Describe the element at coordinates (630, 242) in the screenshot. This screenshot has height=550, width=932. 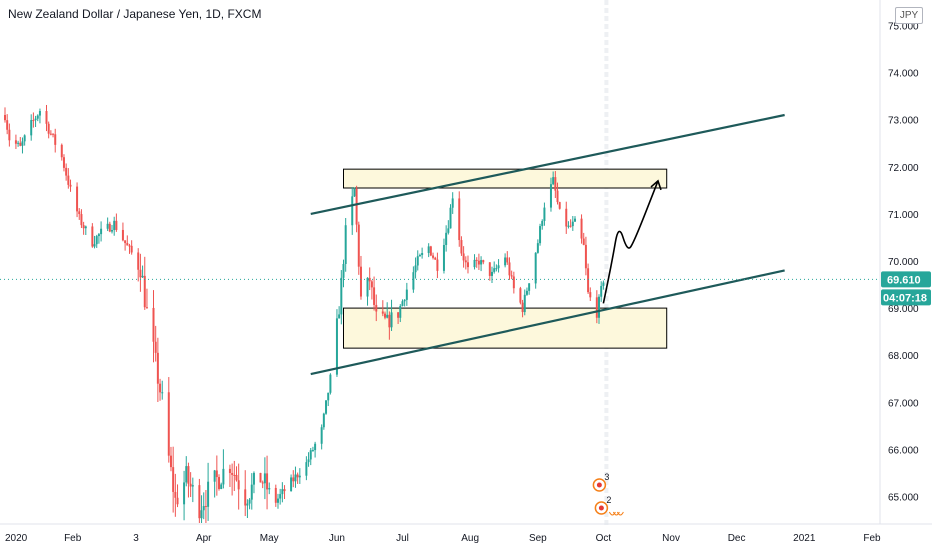
I see `projection-path` at that location.